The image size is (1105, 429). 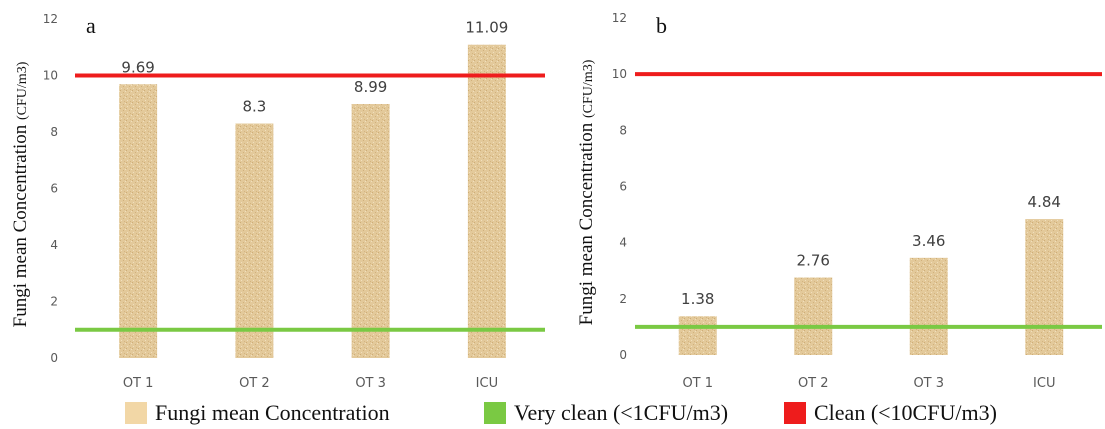 I want to click on legend-item-very-clean: Very clean (<1CFU/m3), so click(x=606, y=413).